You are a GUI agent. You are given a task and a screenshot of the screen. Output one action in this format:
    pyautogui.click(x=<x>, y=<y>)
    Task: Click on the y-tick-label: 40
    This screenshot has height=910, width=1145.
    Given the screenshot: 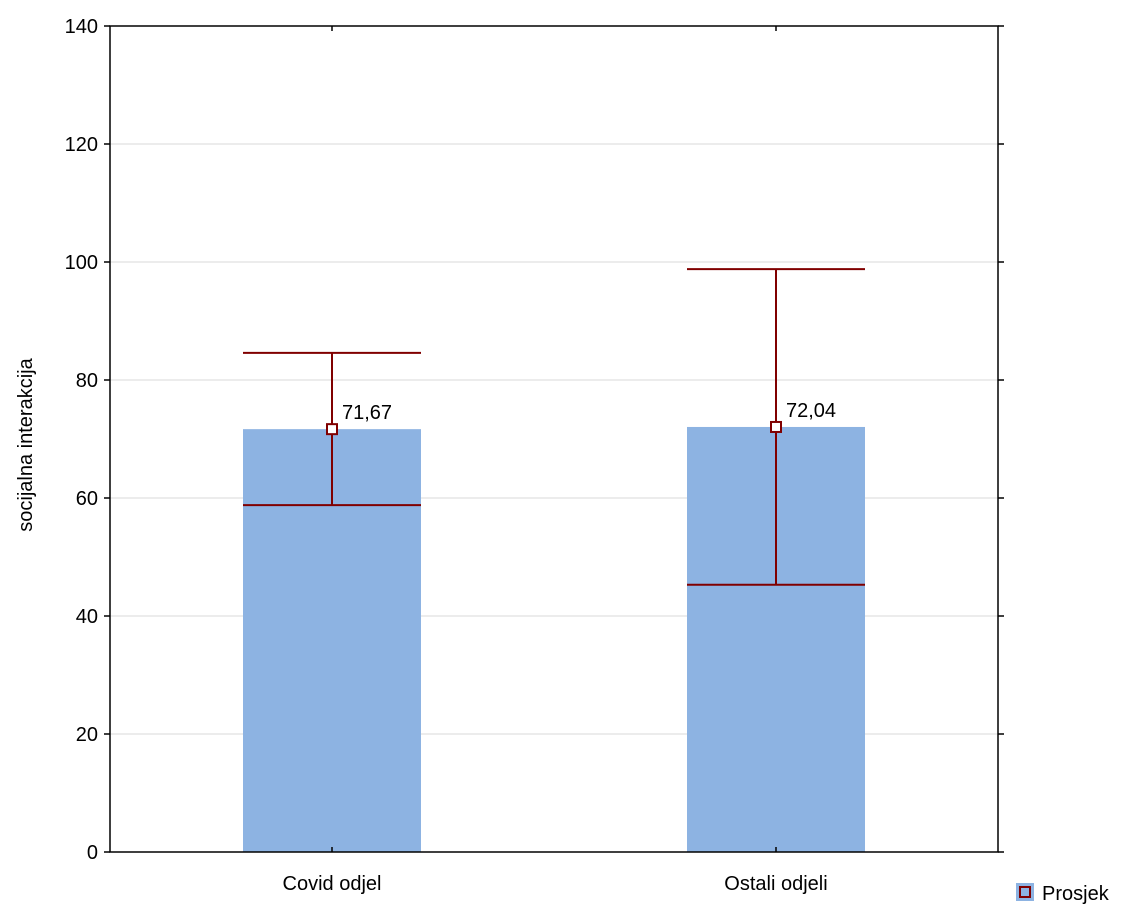 What is the action you would take?
    pyautogui.click(x=87, y=617)
    